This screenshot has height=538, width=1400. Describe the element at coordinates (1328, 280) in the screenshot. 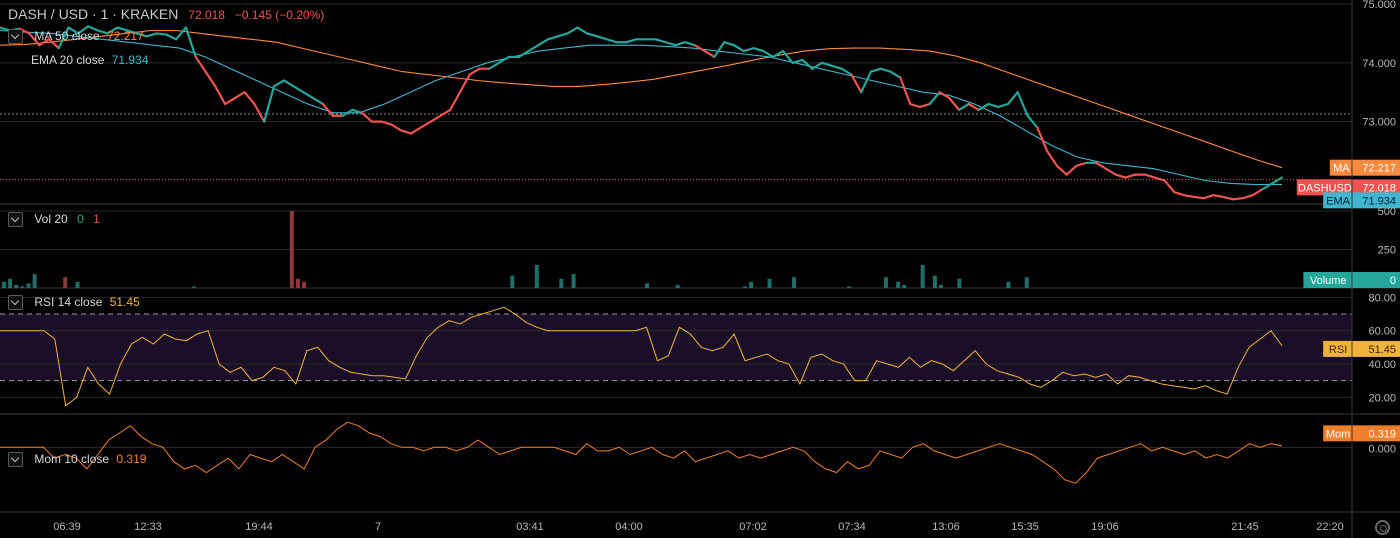

I see `volume-tag-label-bg` at that location.